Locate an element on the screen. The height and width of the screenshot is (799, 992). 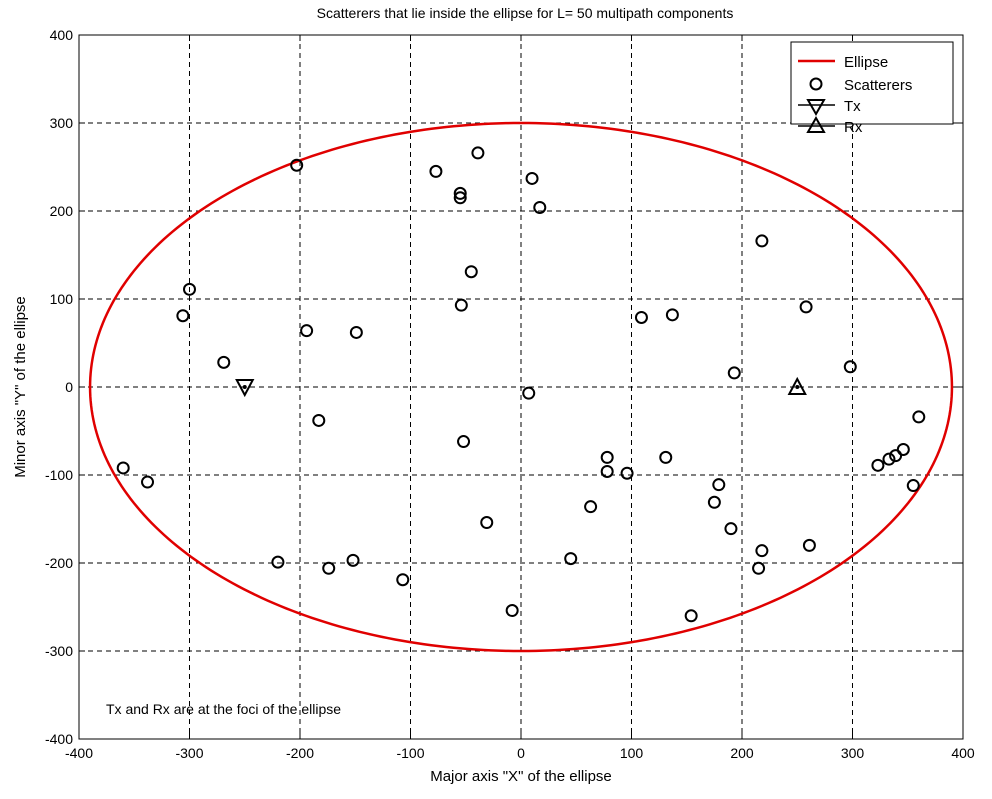
y-tick-label: -200 is located at coordinates (59, 563).